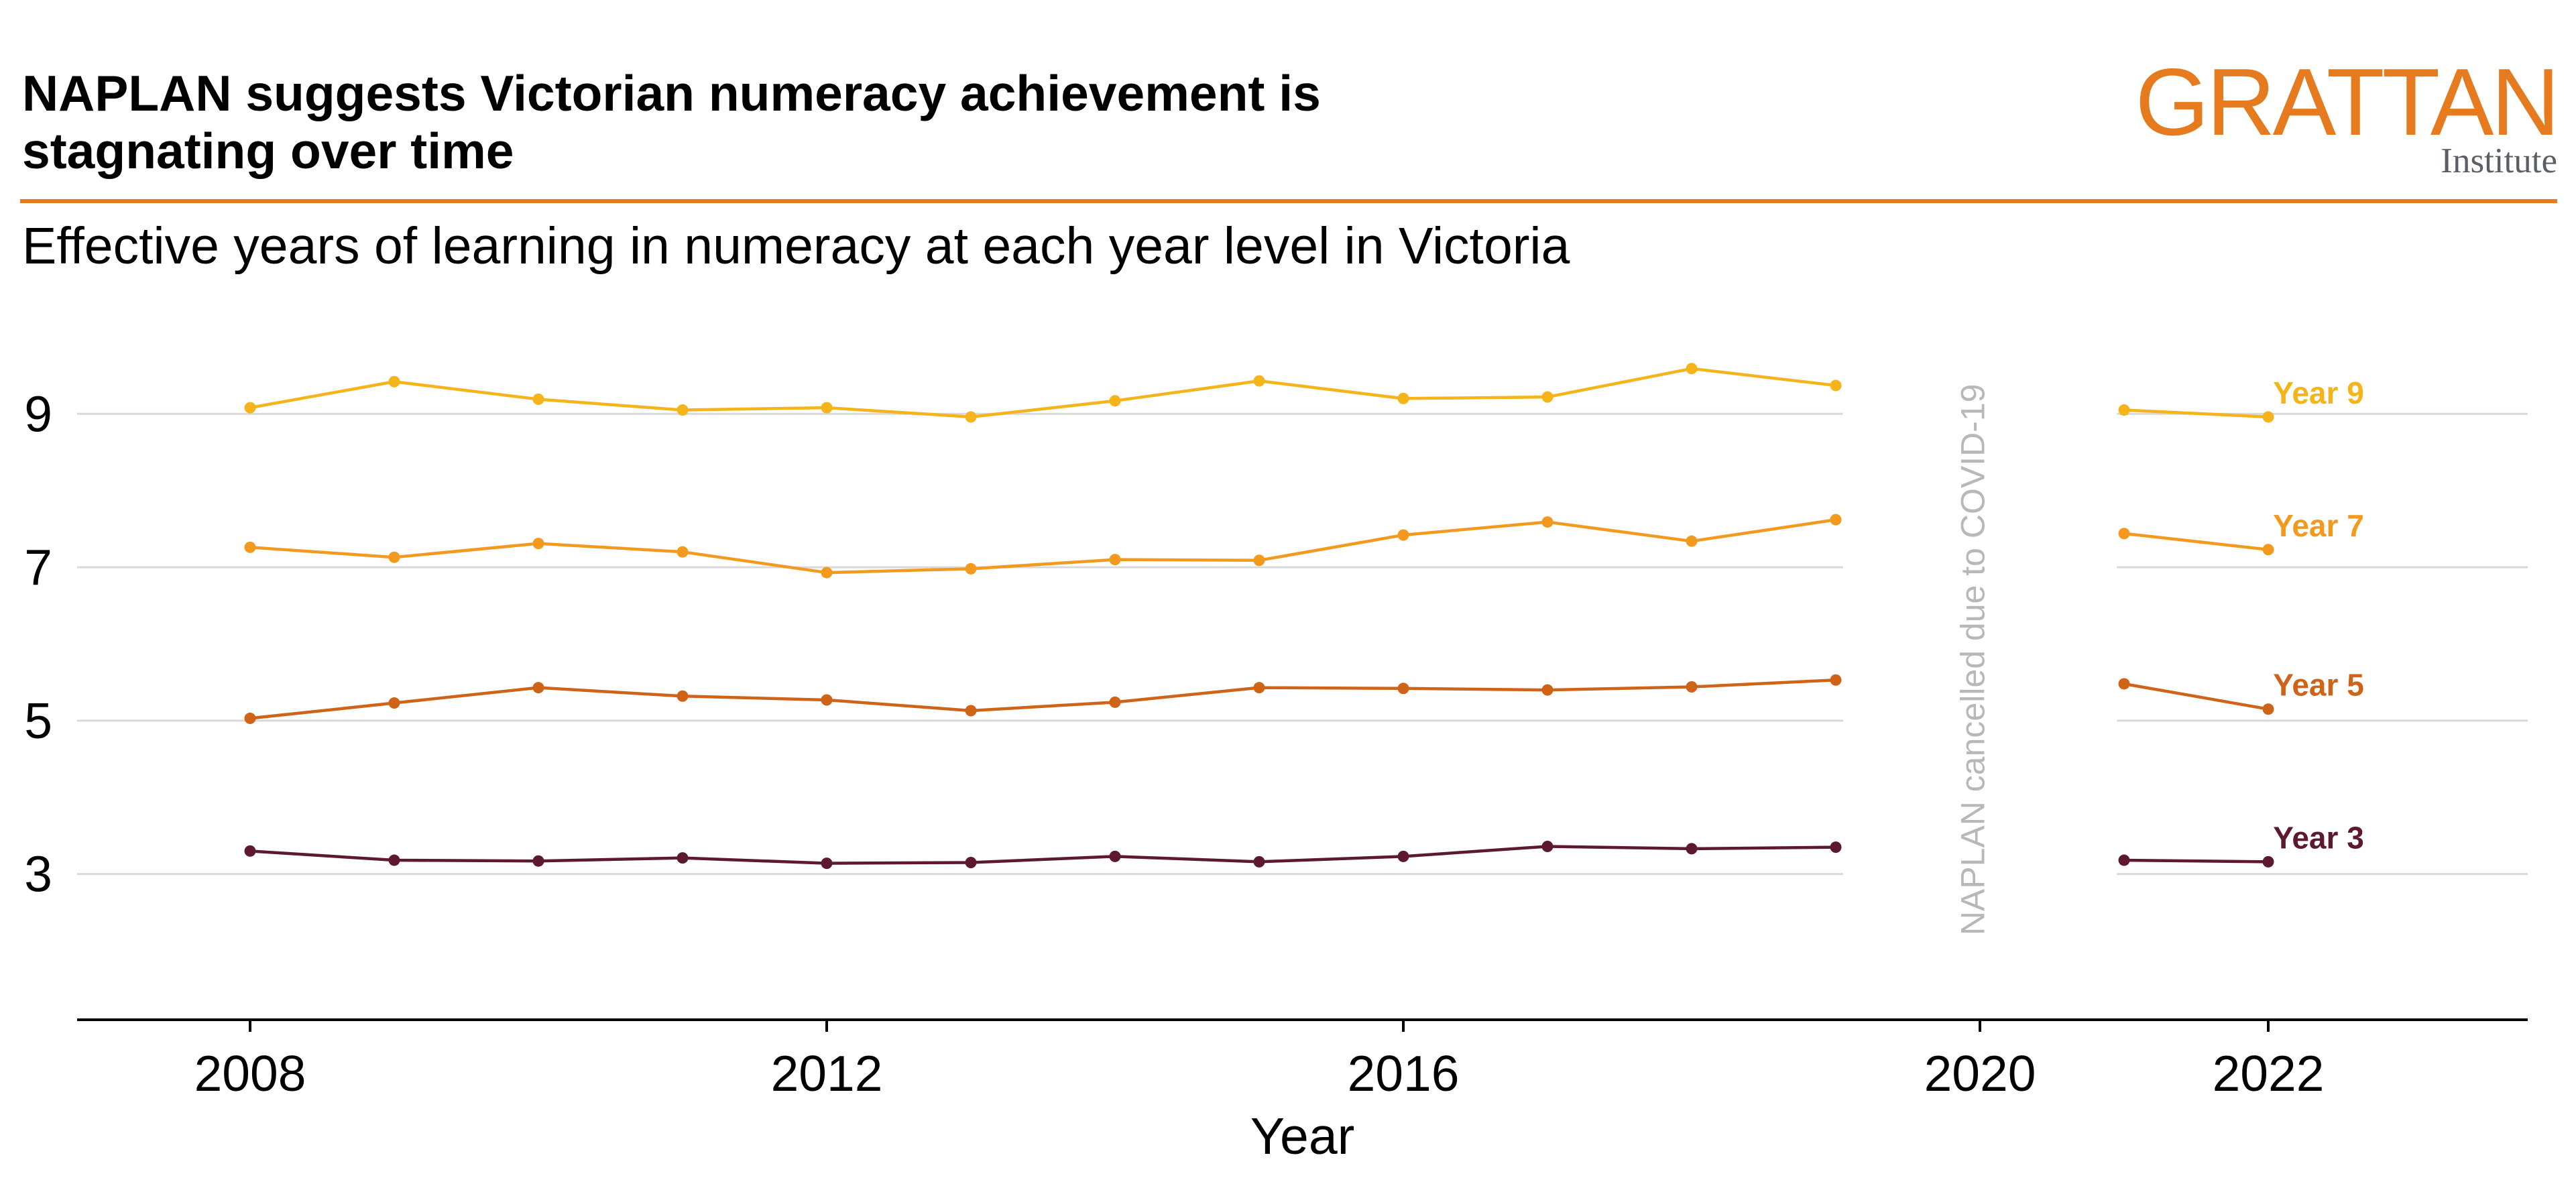  What do you see at coordinates (250, 1073) in the screenshot?
I see `x-tick-label: 2008` at bounding box center [250, 1073].